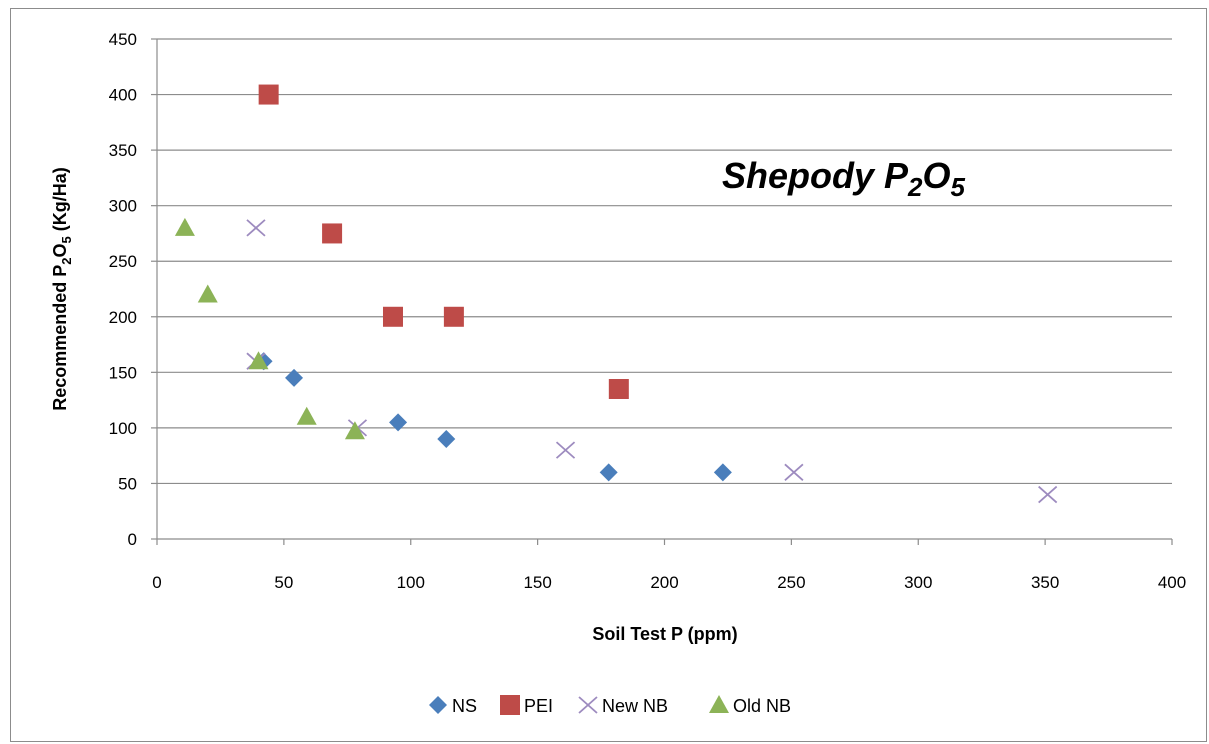 This screenshot has width=1209, height=744. I want to click on chart-title-part: 5, so click(958, 187).